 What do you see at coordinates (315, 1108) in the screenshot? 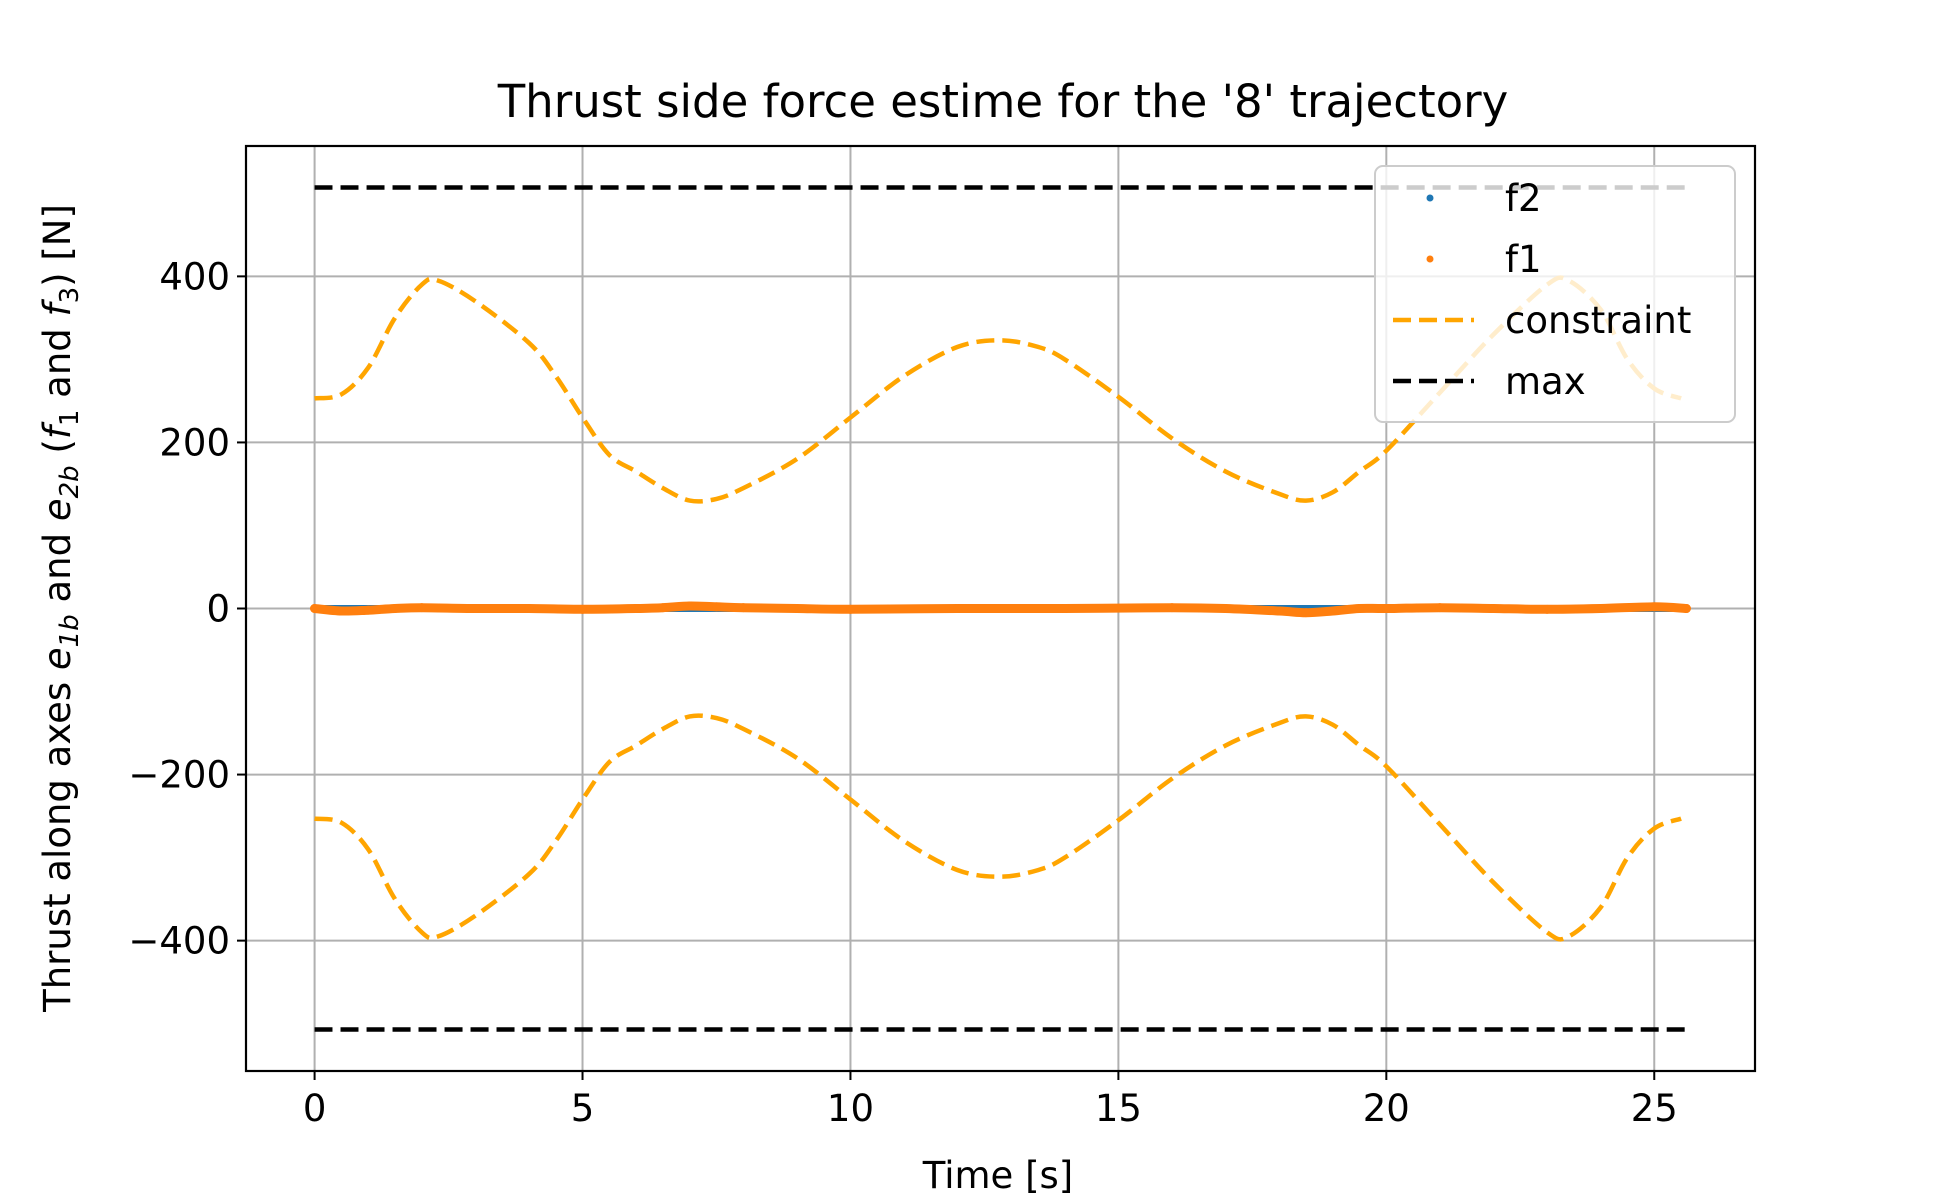
I see `x-tick-label: 0` at bounding box center [315, 1108].